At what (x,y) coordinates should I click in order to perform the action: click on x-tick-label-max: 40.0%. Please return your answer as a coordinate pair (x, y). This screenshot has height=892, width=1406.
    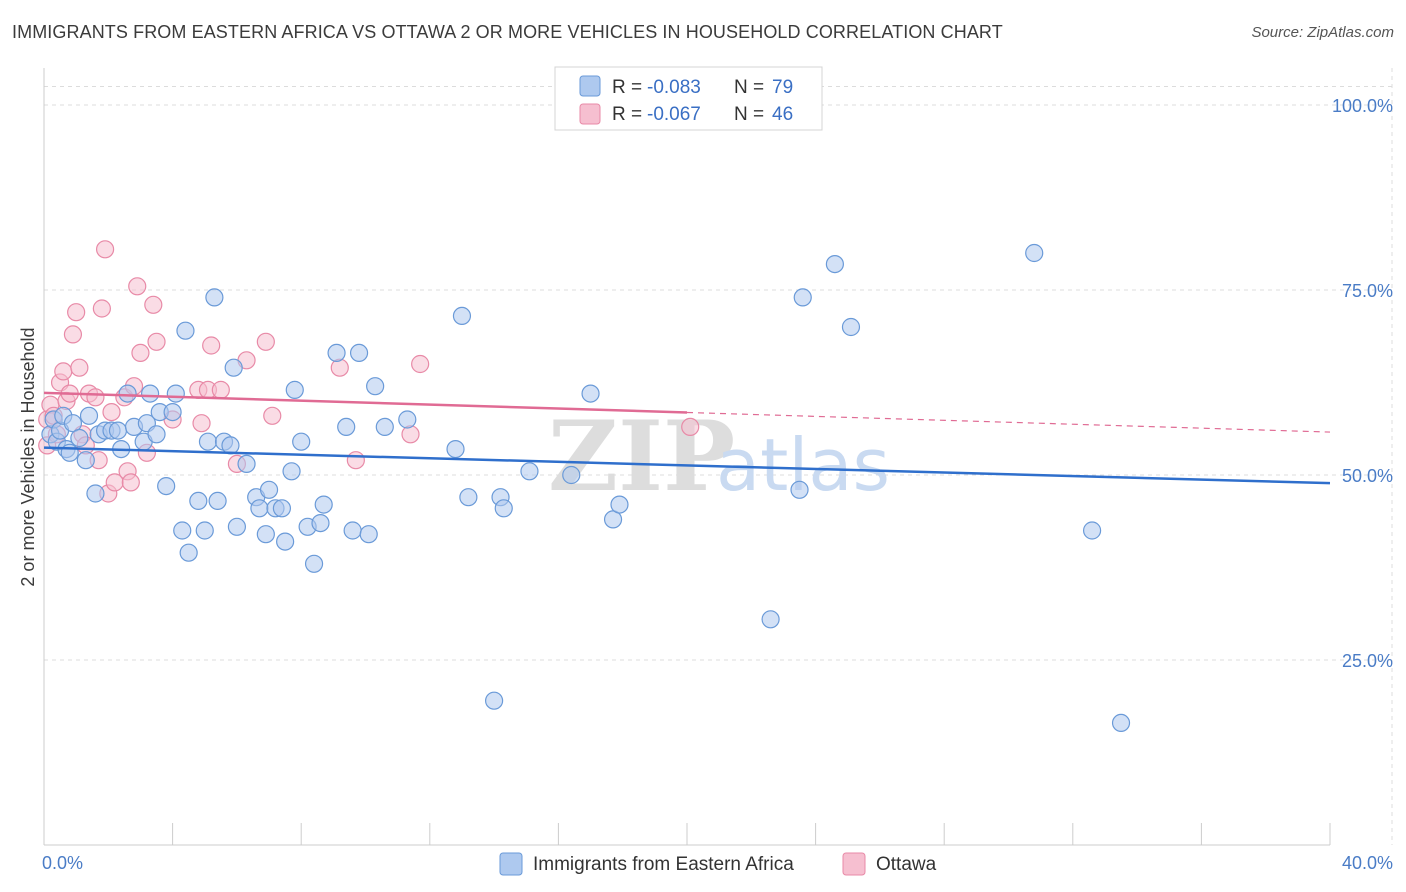
    Looking at the image, I should click on (1367, 863).